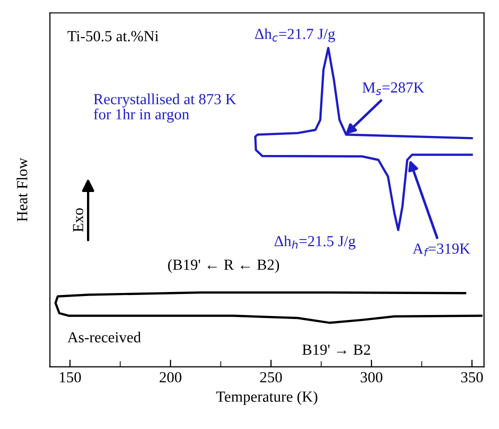  What do you see at coordinates (70, 377) in the screenshot?
I see `x-tick-label: 150` at bounding box center [70, 377].